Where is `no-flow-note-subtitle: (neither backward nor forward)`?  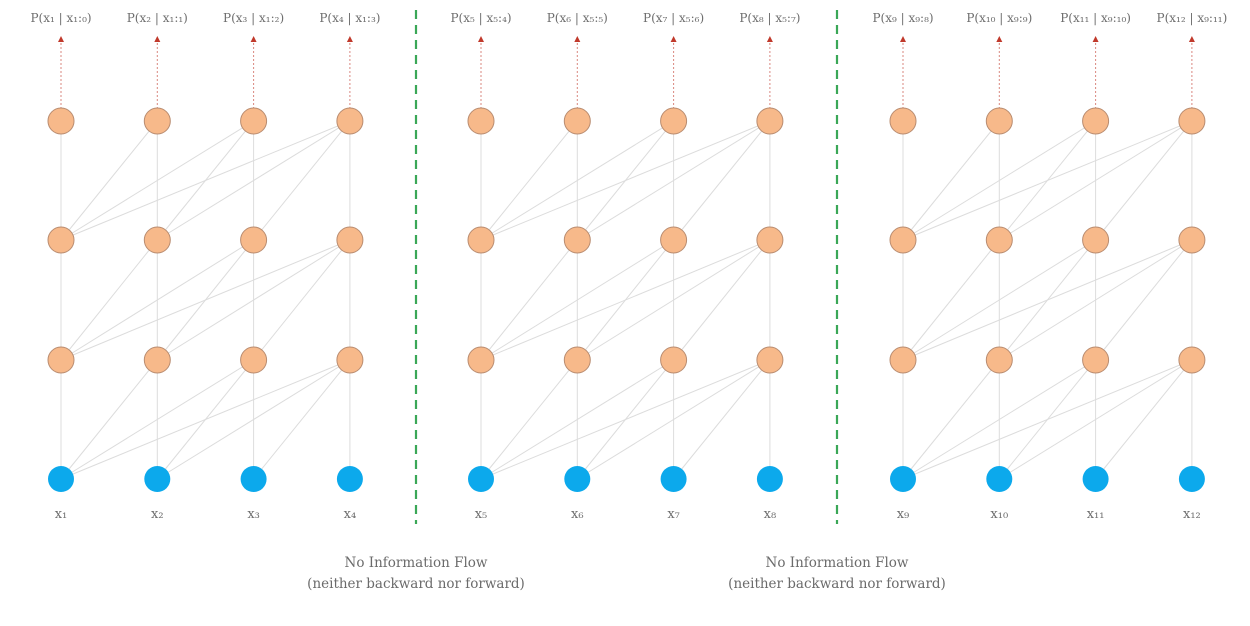
no-flow-note-subtitle: (neither backward nor forward) is located at coordinates (837, 584).